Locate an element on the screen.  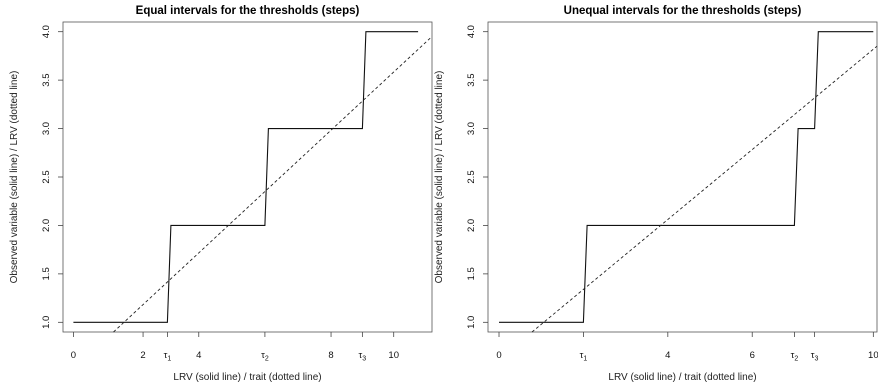
x-tick-label: 2 is located at coordinates (142, 355).